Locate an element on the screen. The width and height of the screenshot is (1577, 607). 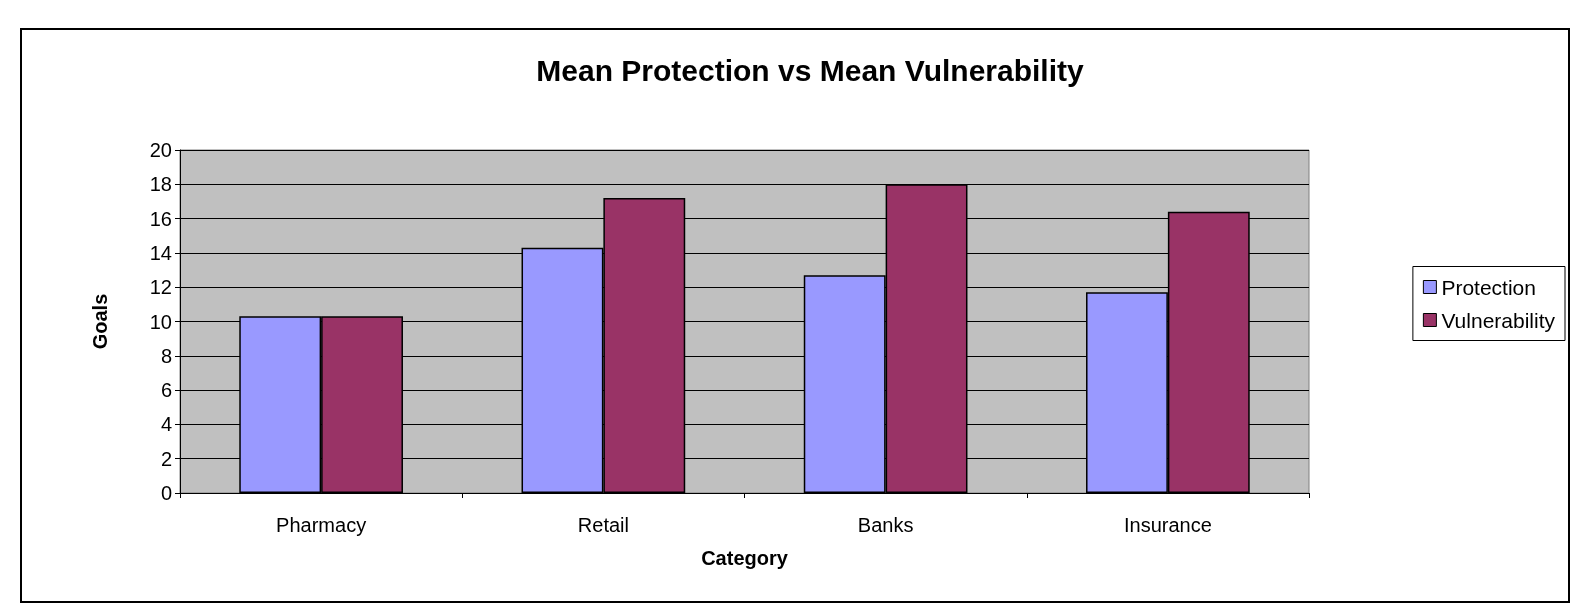
x-tick-label: Retail is located at coordinates (603, 525).